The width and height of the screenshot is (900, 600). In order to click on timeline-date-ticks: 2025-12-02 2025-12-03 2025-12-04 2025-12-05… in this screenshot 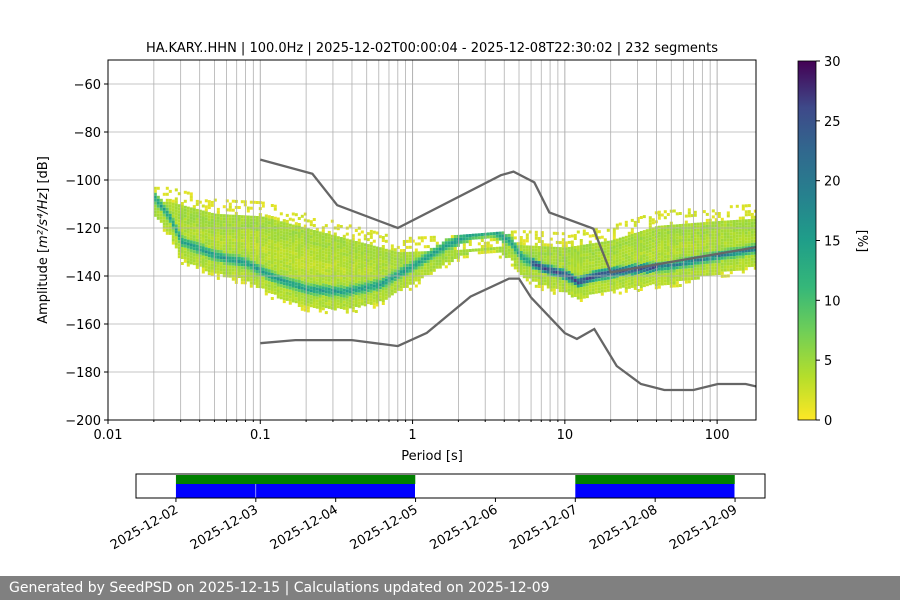, I will do `click(424, 525)`.